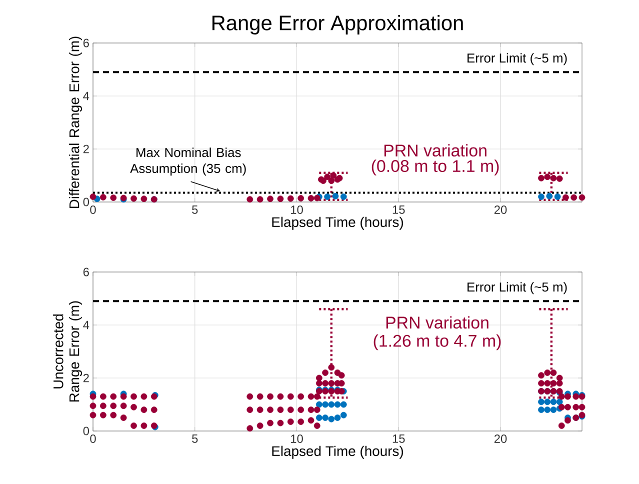 This screenshot has width=639, height=484. I want to click on y-axis-title: Uncorrected Range Error (m), so click(67, 351).